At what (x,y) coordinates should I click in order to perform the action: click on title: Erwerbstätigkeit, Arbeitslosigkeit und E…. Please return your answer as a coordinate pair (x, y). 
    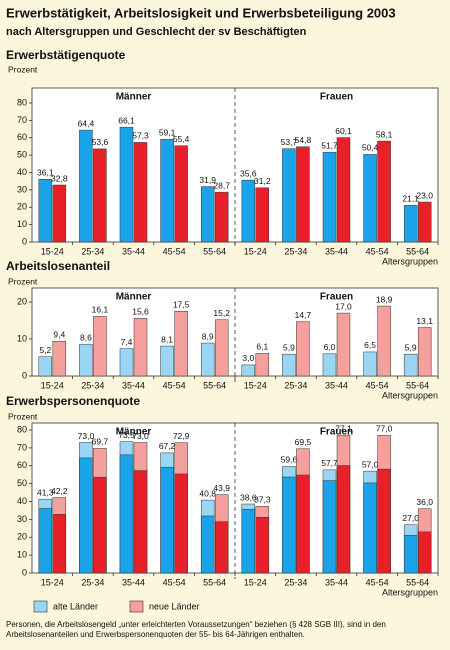
    Looking at the image, I should click on (201, 12).